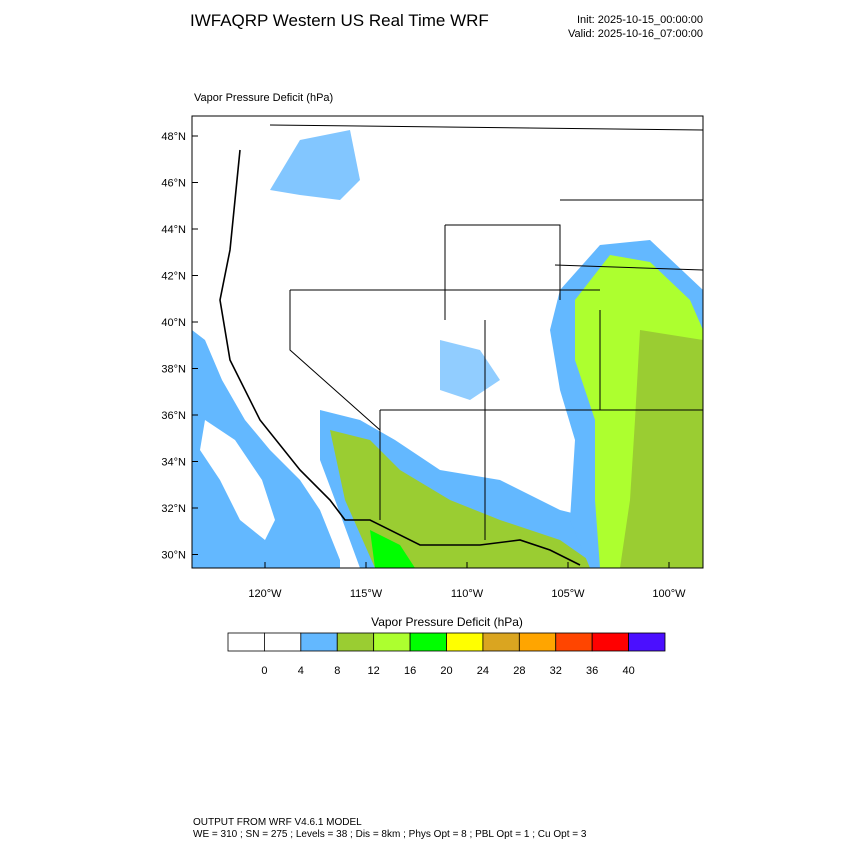 This screenshot has height=850, width=850. Describe the element at coordinates (447, 622) in the screenshot. I see `colorbar-title: Vapor Pressure Deficit (hPa)` at that location.